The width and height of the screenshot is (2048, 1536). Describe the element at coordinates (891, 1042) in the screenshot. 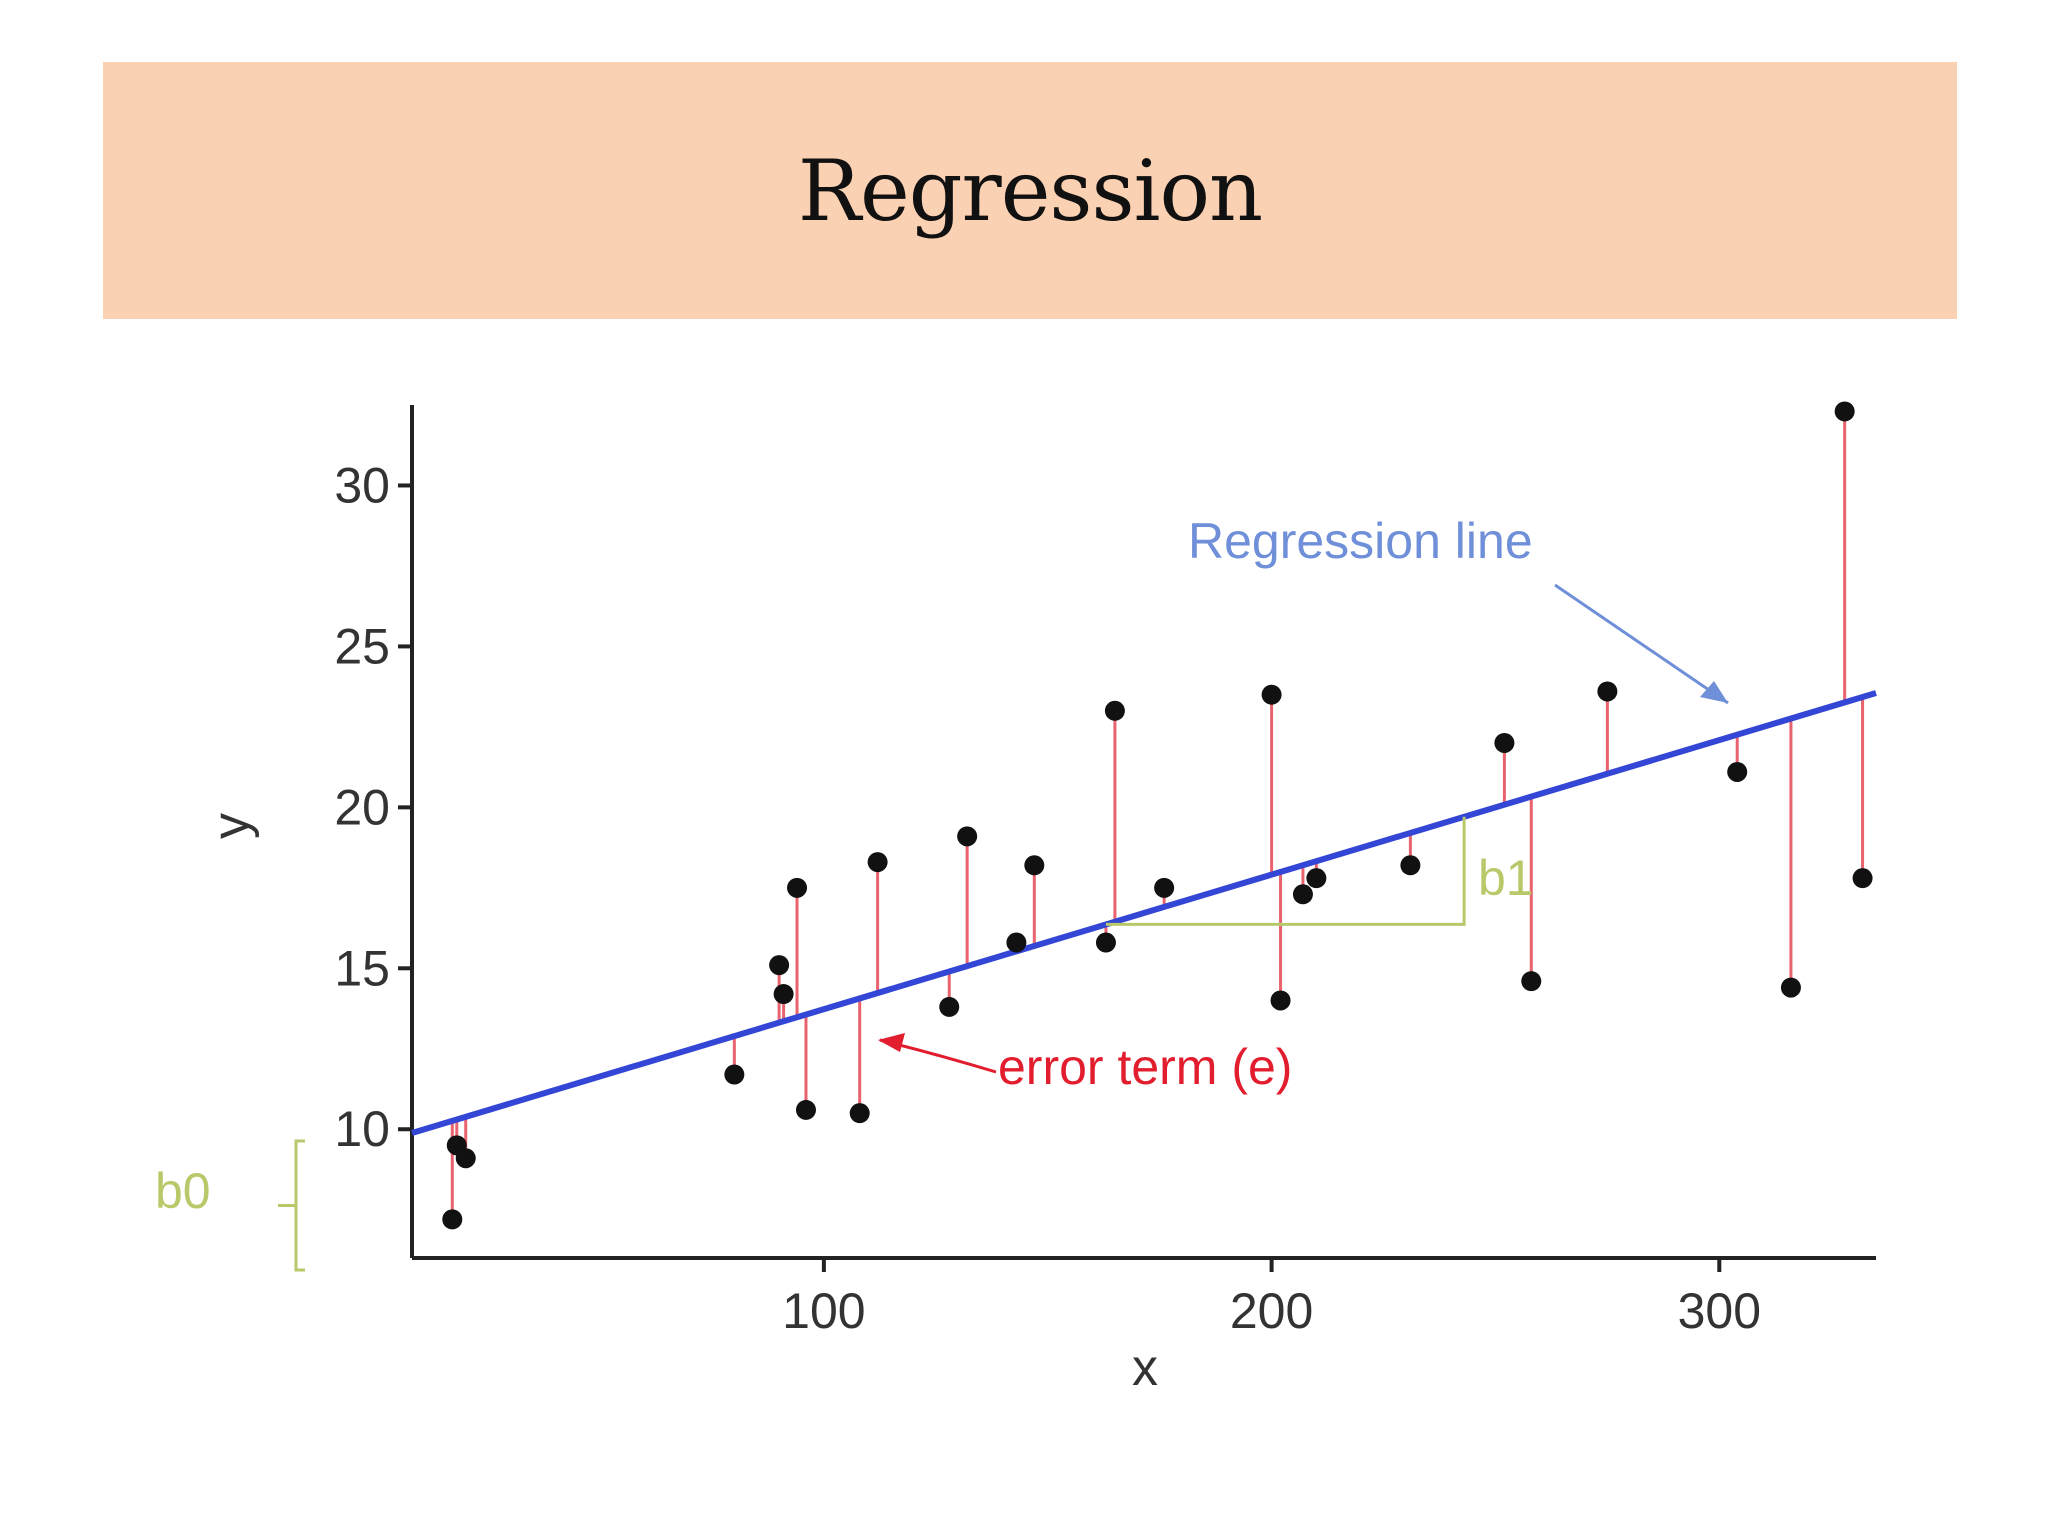

I see `error-arrowhead` at that location.